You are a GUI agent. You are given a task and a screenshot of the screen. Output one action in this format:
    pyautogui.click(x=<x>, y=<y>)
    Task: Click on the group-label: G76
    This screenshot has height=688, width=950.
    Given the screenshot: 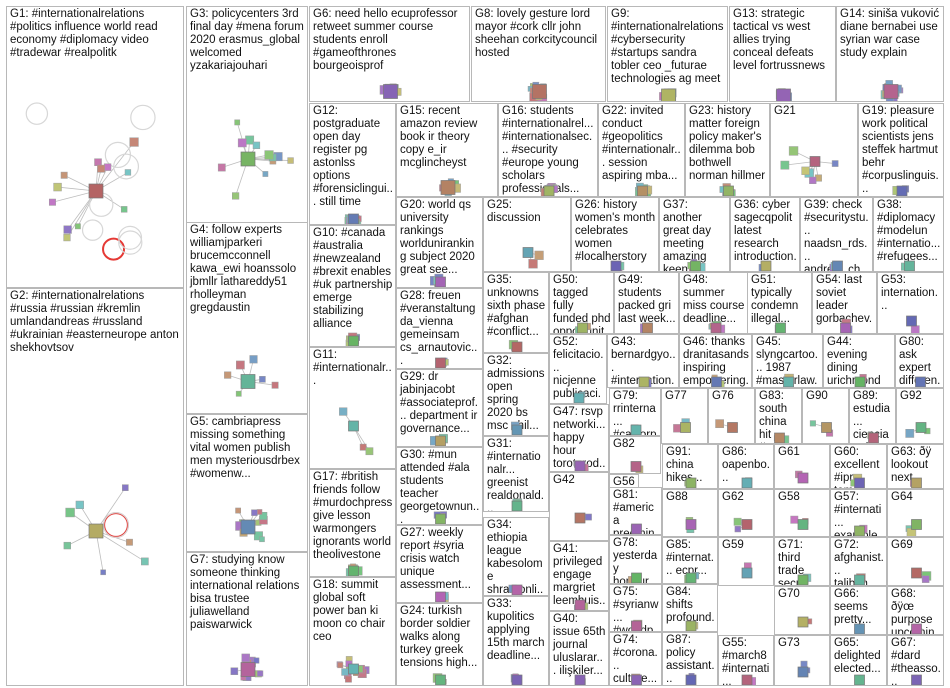 What is the action you would take?
    pyautogui.click(x=723, y=396)
    